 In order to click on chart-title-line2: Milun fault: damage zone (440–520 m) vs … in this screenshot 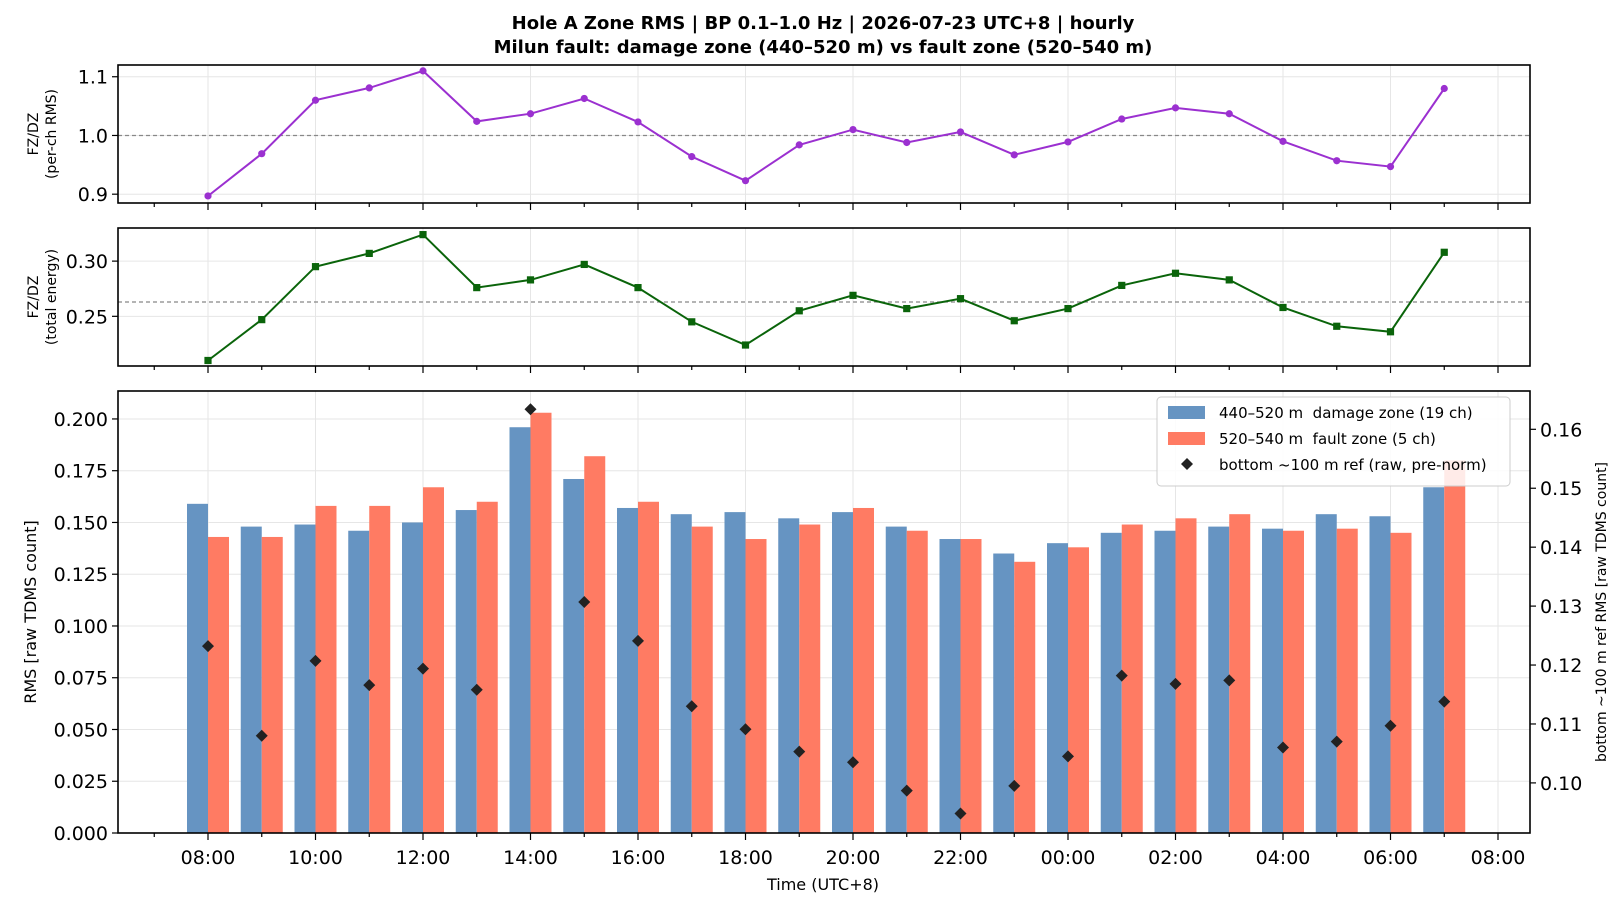, I will do `click(823, 47)`.